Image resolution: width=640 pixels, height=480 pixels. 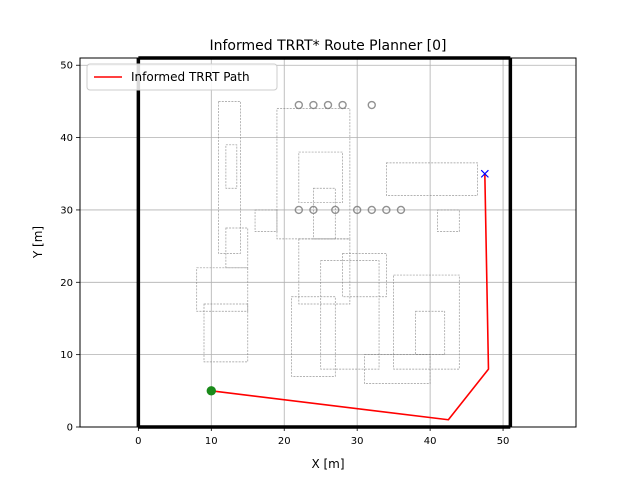 I want to click on x-tick-label: 40, so click(x=430, y=441).